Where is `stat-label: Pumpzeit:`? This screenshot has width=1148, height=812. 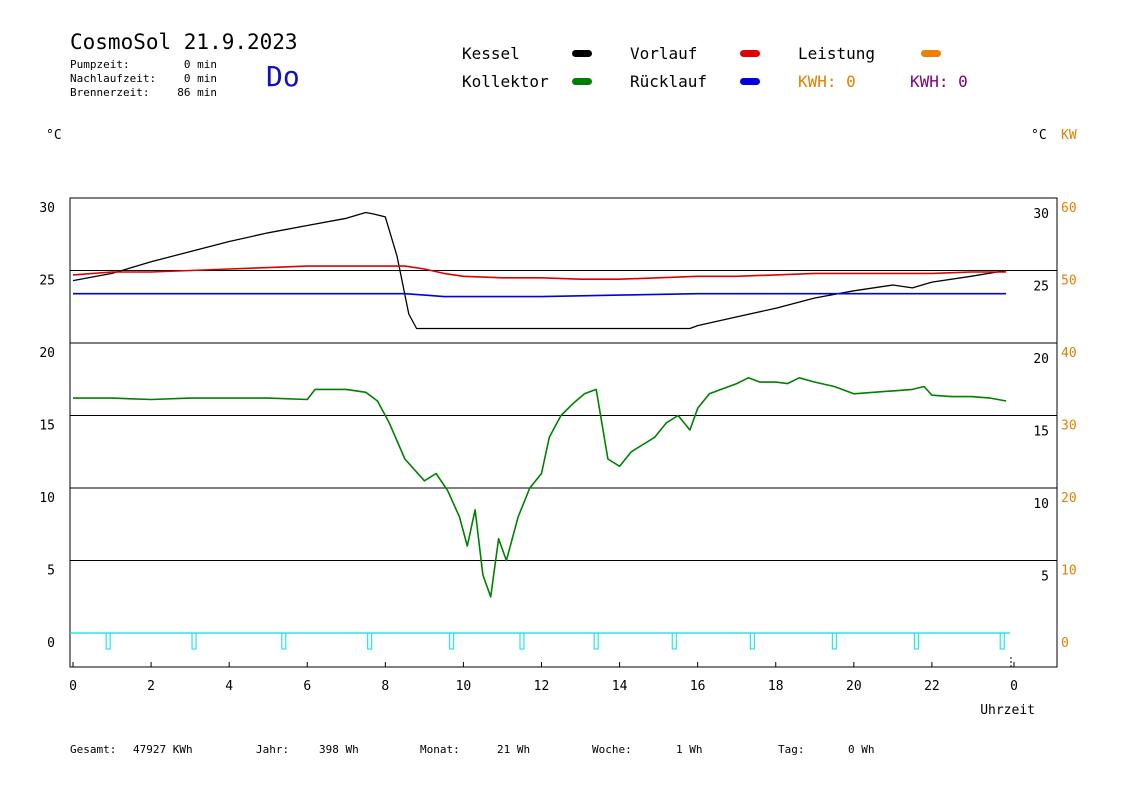 stat-label: Pumpzeit: is located at coordinates (100, 64).